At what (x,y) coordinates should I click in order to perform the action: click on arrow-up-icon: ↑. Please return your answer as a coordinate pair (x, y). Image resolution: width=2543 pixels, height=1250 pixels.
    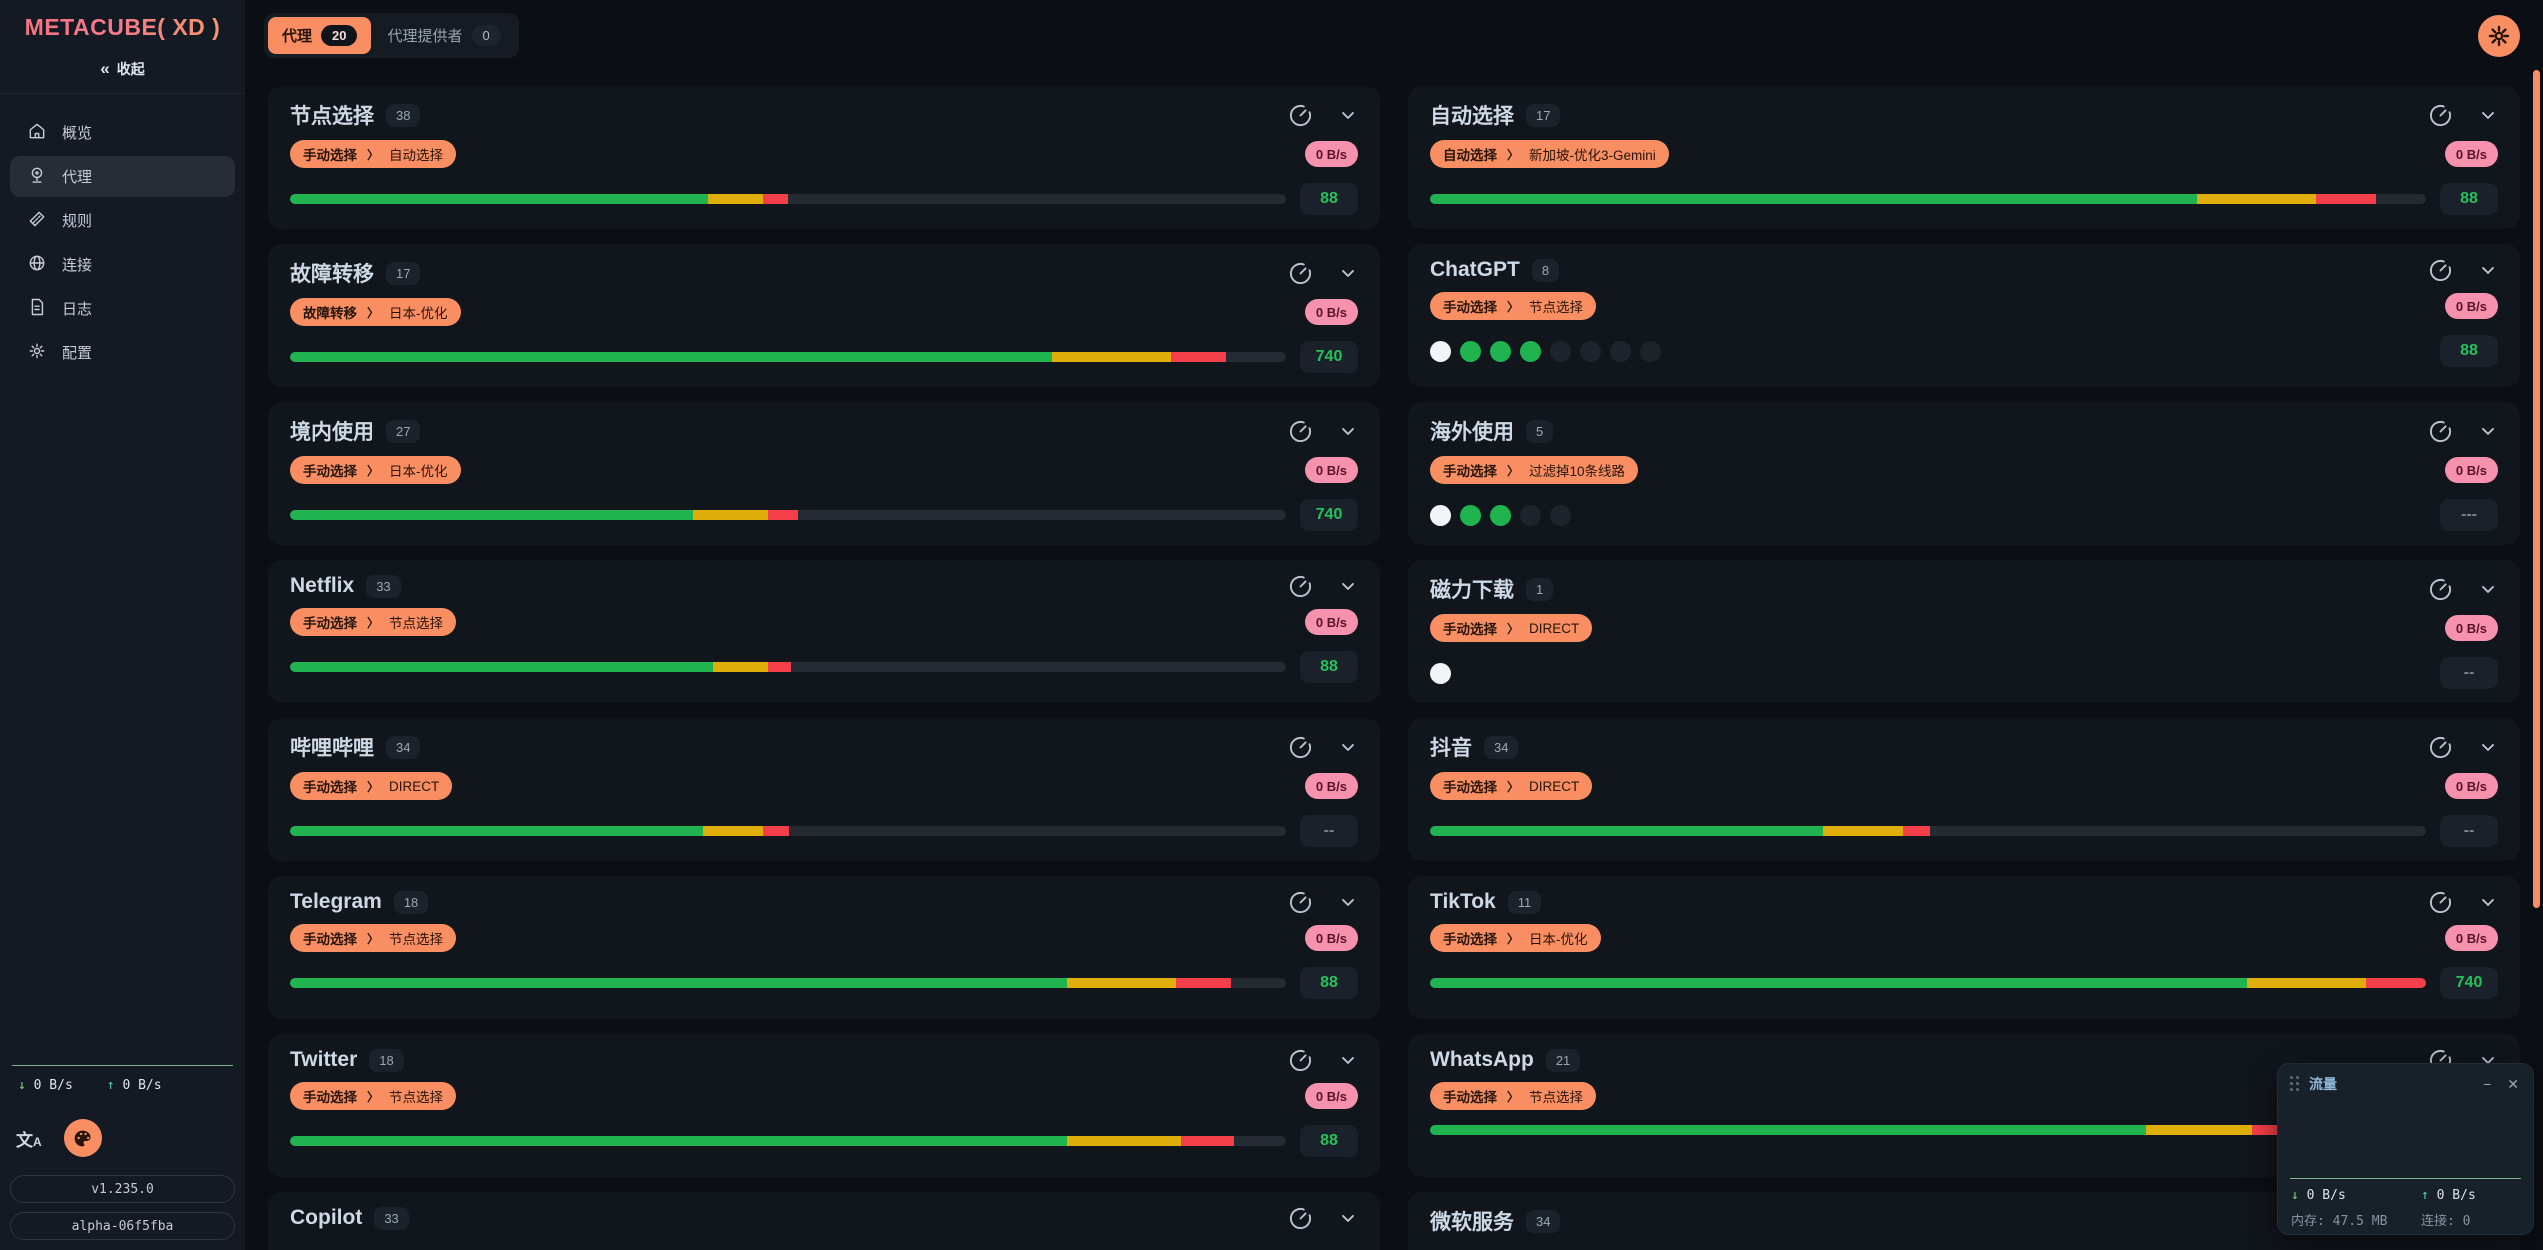
    Looking at the image, I should click on (110, 1085).